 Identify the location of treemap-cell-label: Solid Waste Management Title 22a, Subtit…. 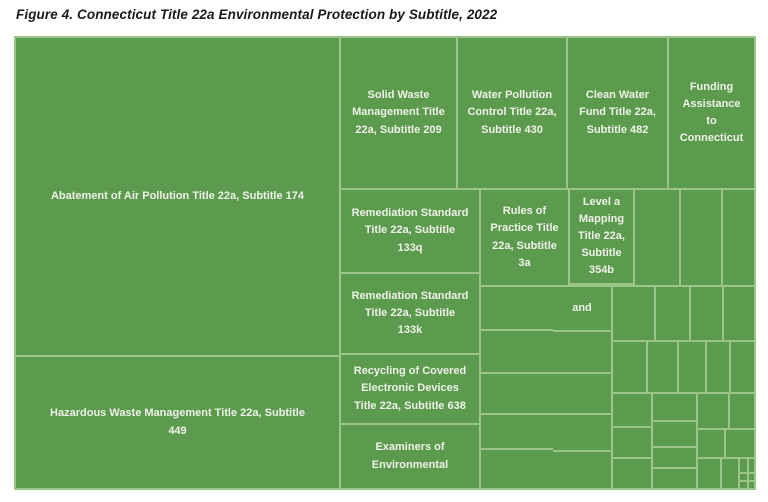
(398, 112).